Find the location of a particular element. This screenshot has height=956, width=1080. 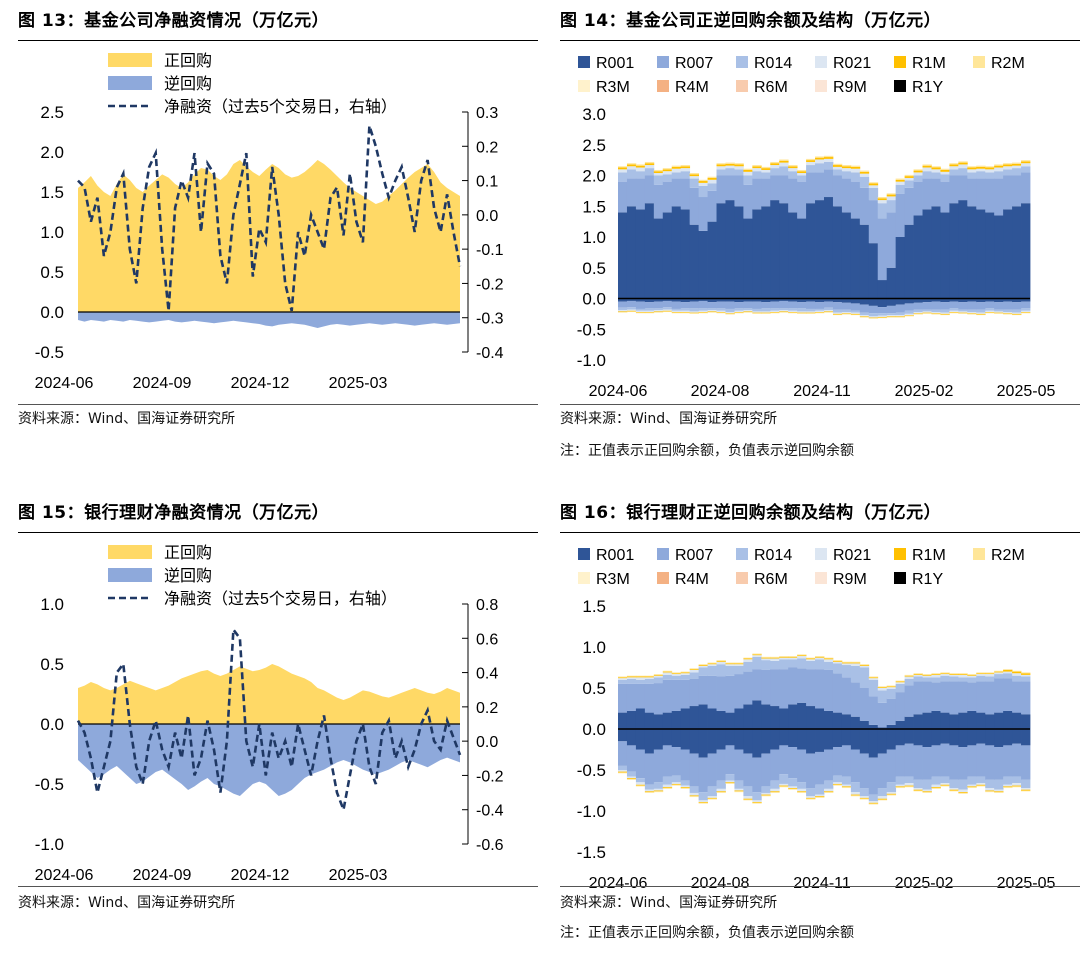

legend-label: R4M is located at coordinates (692, 87).